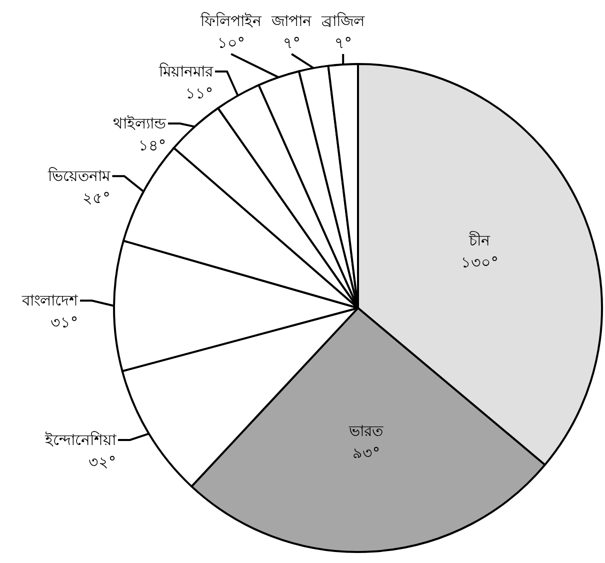 This screenshot has width=605, height=563. I want to click on slice-label: জাপান, so click(291, 21).